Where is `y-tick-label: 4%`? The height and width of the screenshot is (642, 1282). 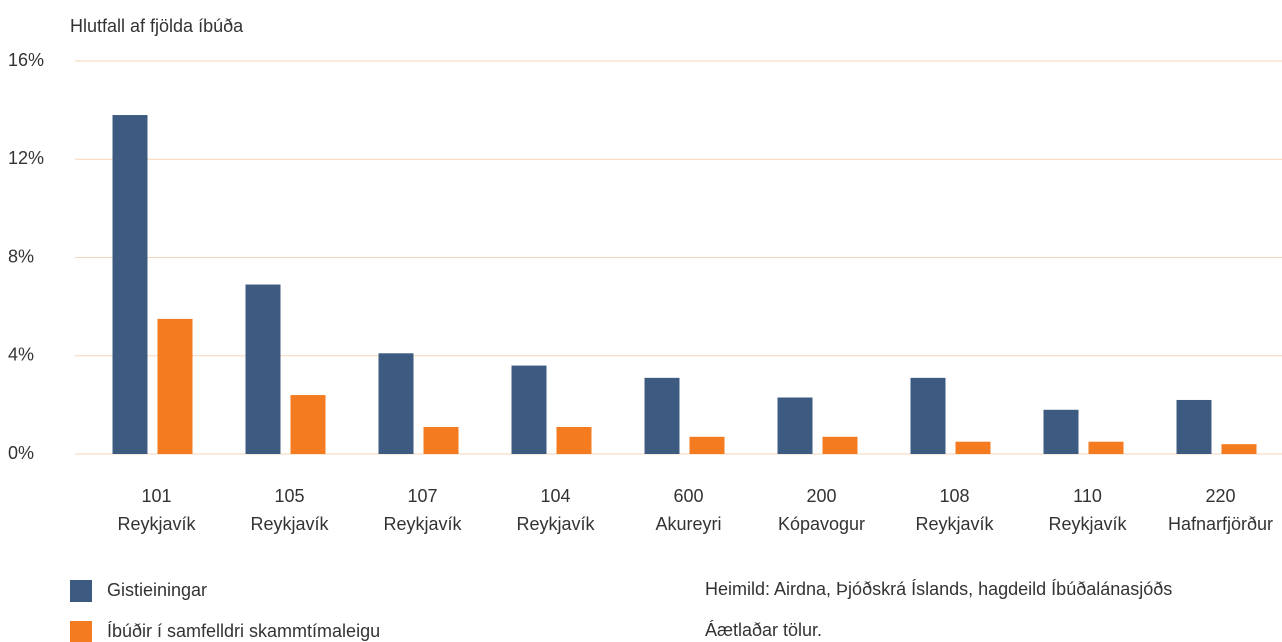
y-tick-label: 4% is located at coordinates (21, 355).